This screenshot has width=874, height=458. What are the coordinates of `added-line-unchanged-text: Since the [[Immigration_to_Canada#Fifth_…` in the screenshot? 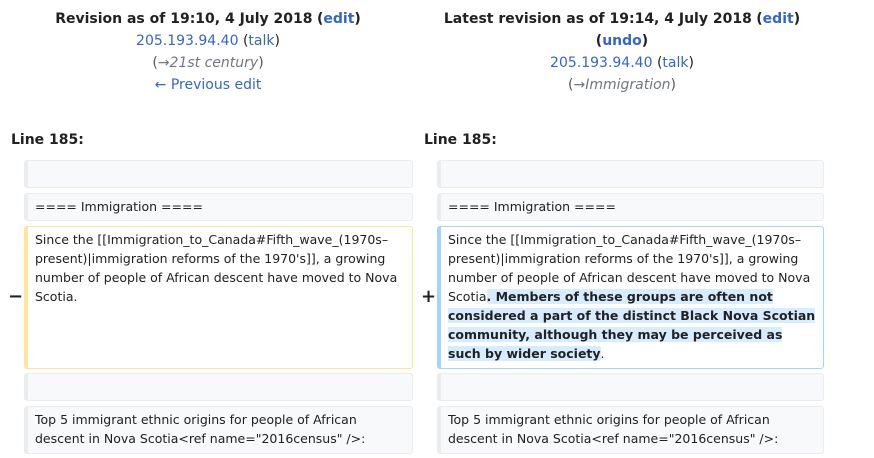 It's located at (629, 268).